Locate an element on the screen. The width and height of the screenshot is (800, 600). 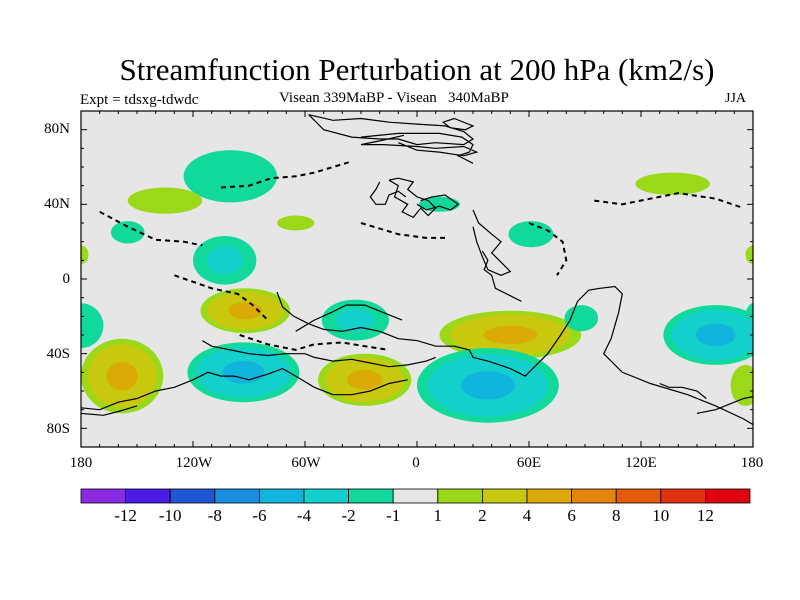
season-label: JJA is located at coordinates (736, 98).